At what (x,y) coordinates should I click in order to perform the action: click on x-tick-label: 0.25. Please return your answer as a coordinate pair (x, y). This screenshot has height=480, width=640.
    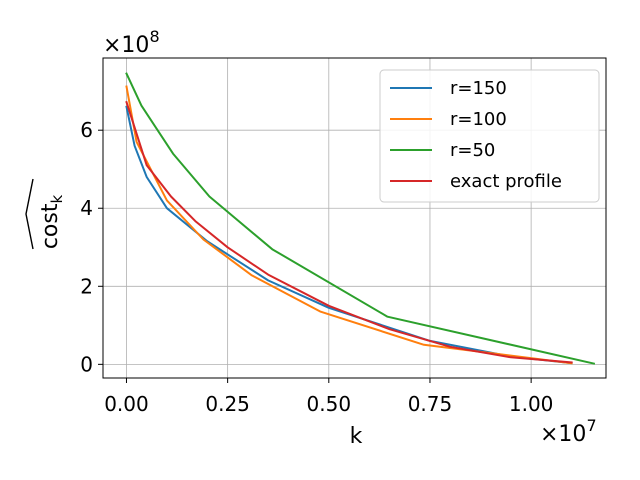
    Looking at the image, I should click on (227, 404).